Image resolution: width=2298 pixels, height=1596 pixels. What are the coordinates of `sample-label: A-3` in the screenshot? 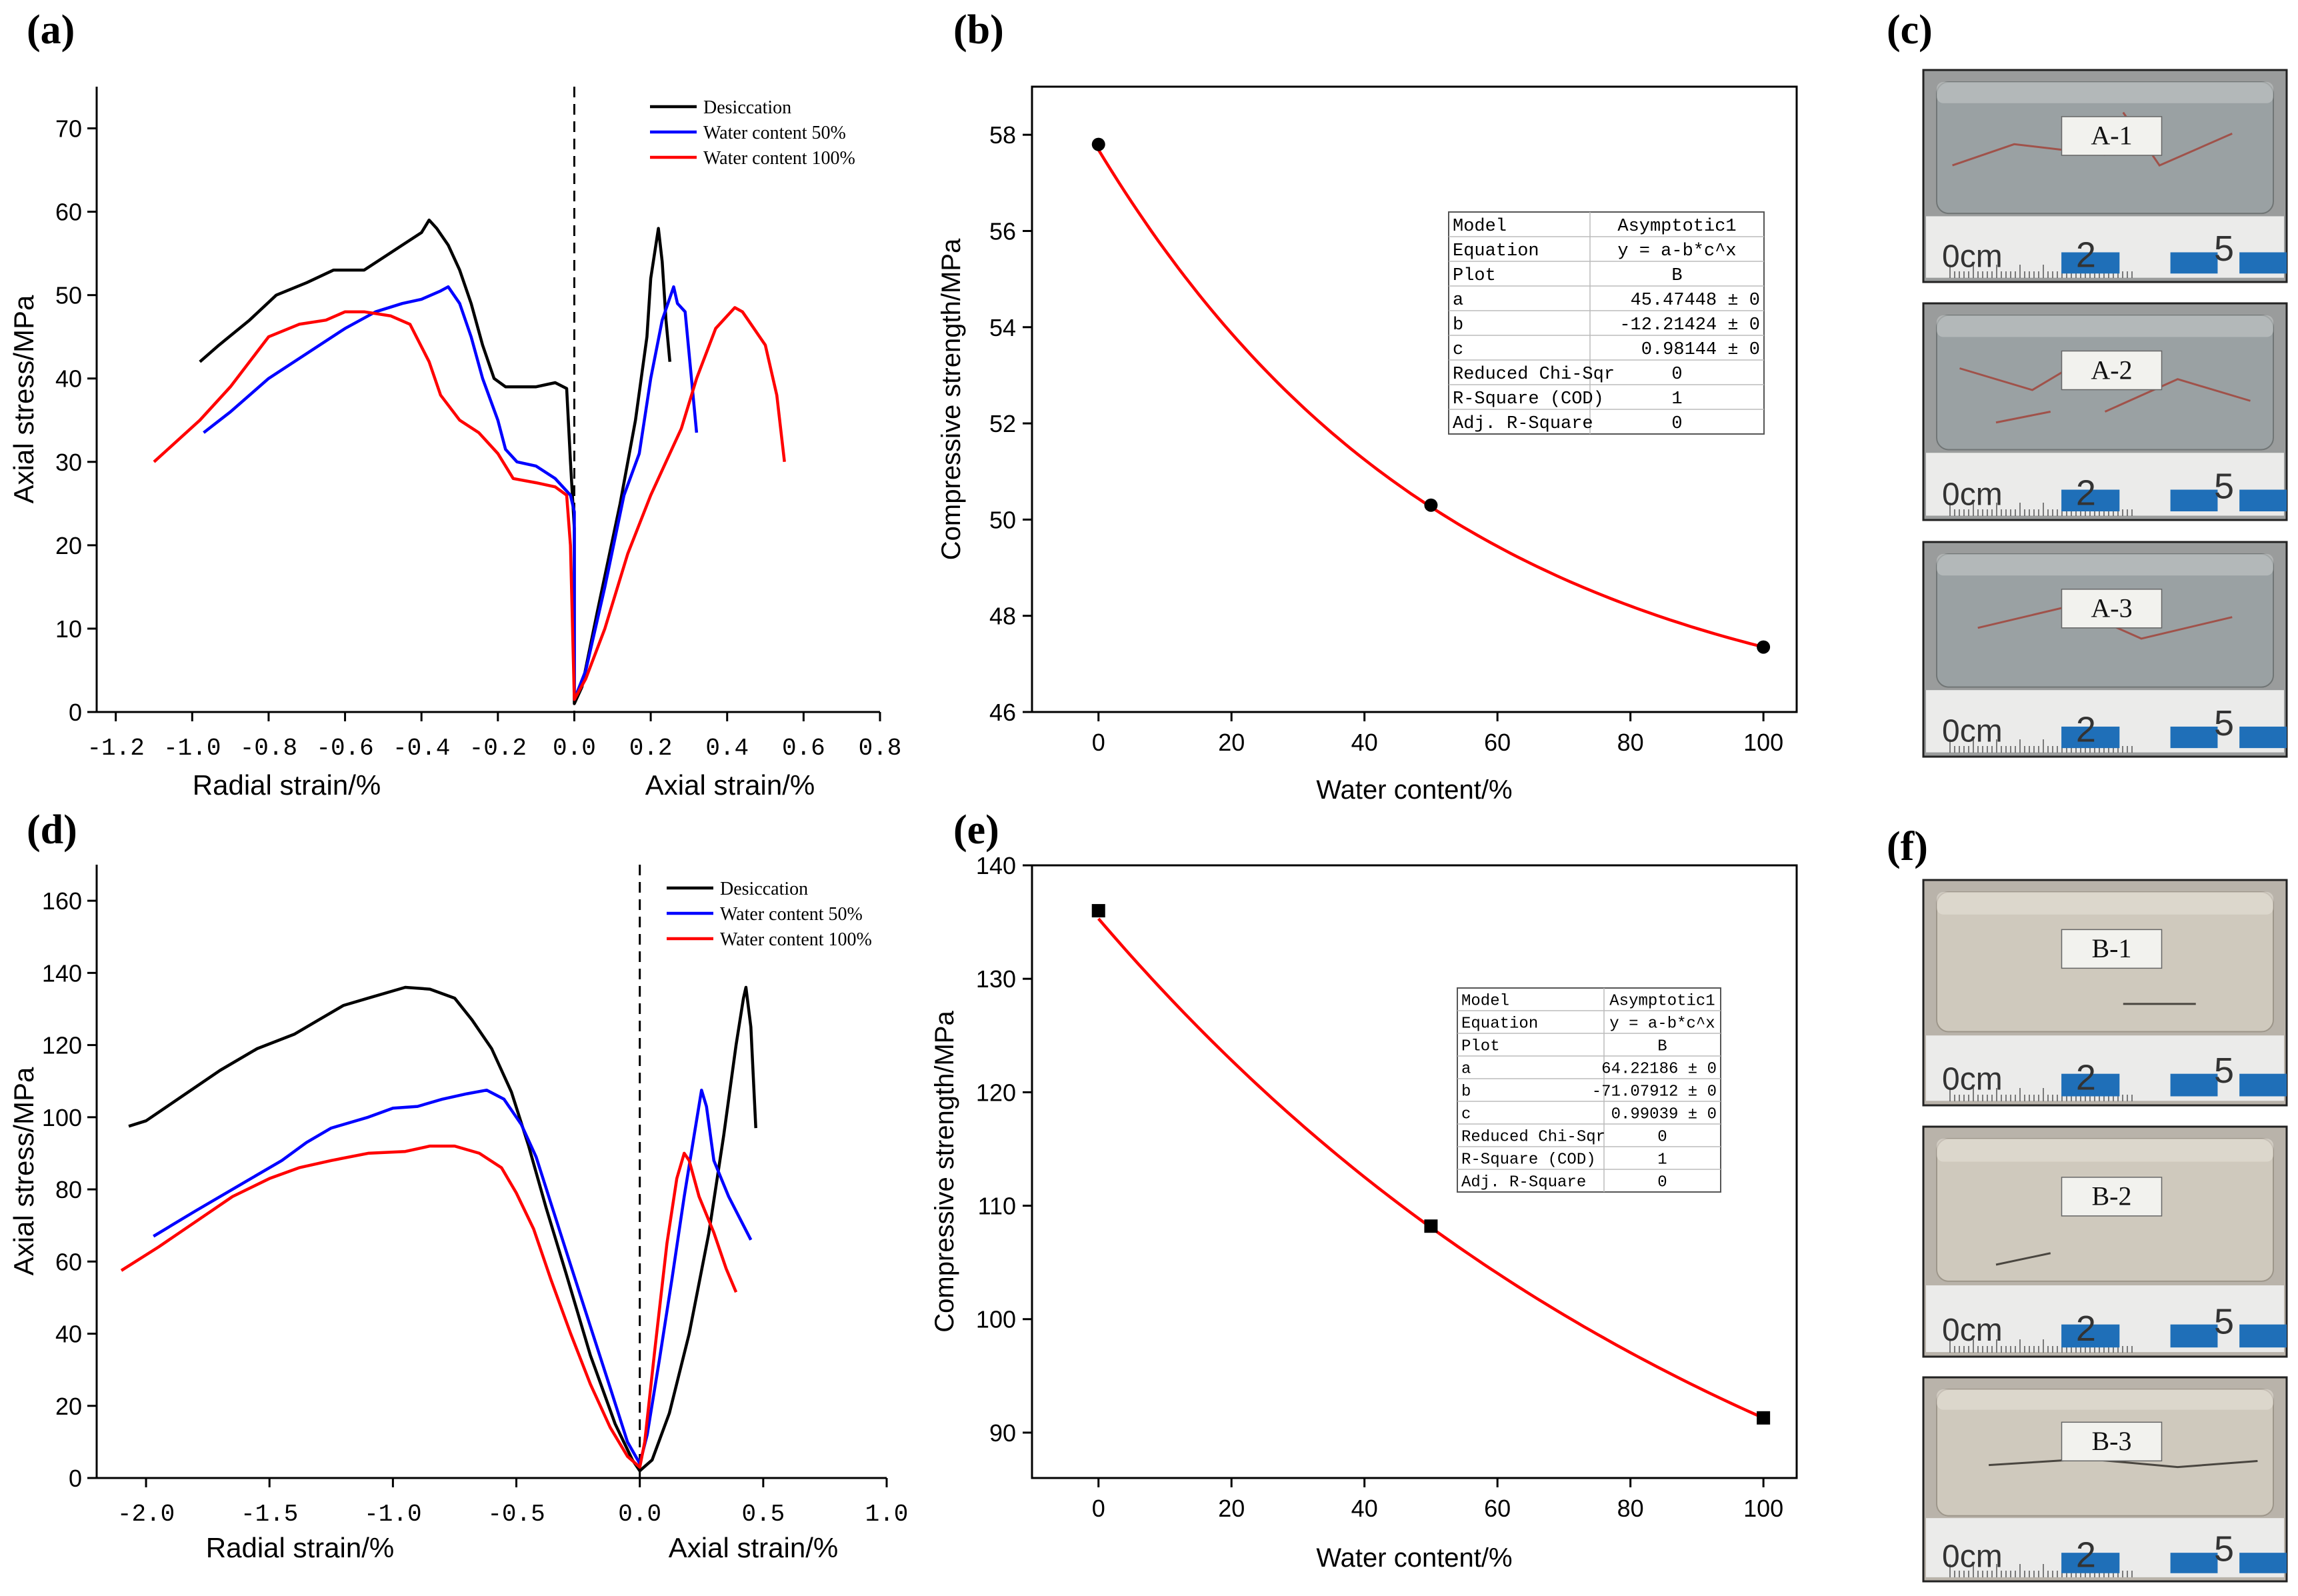 It's located at (2111, 608).